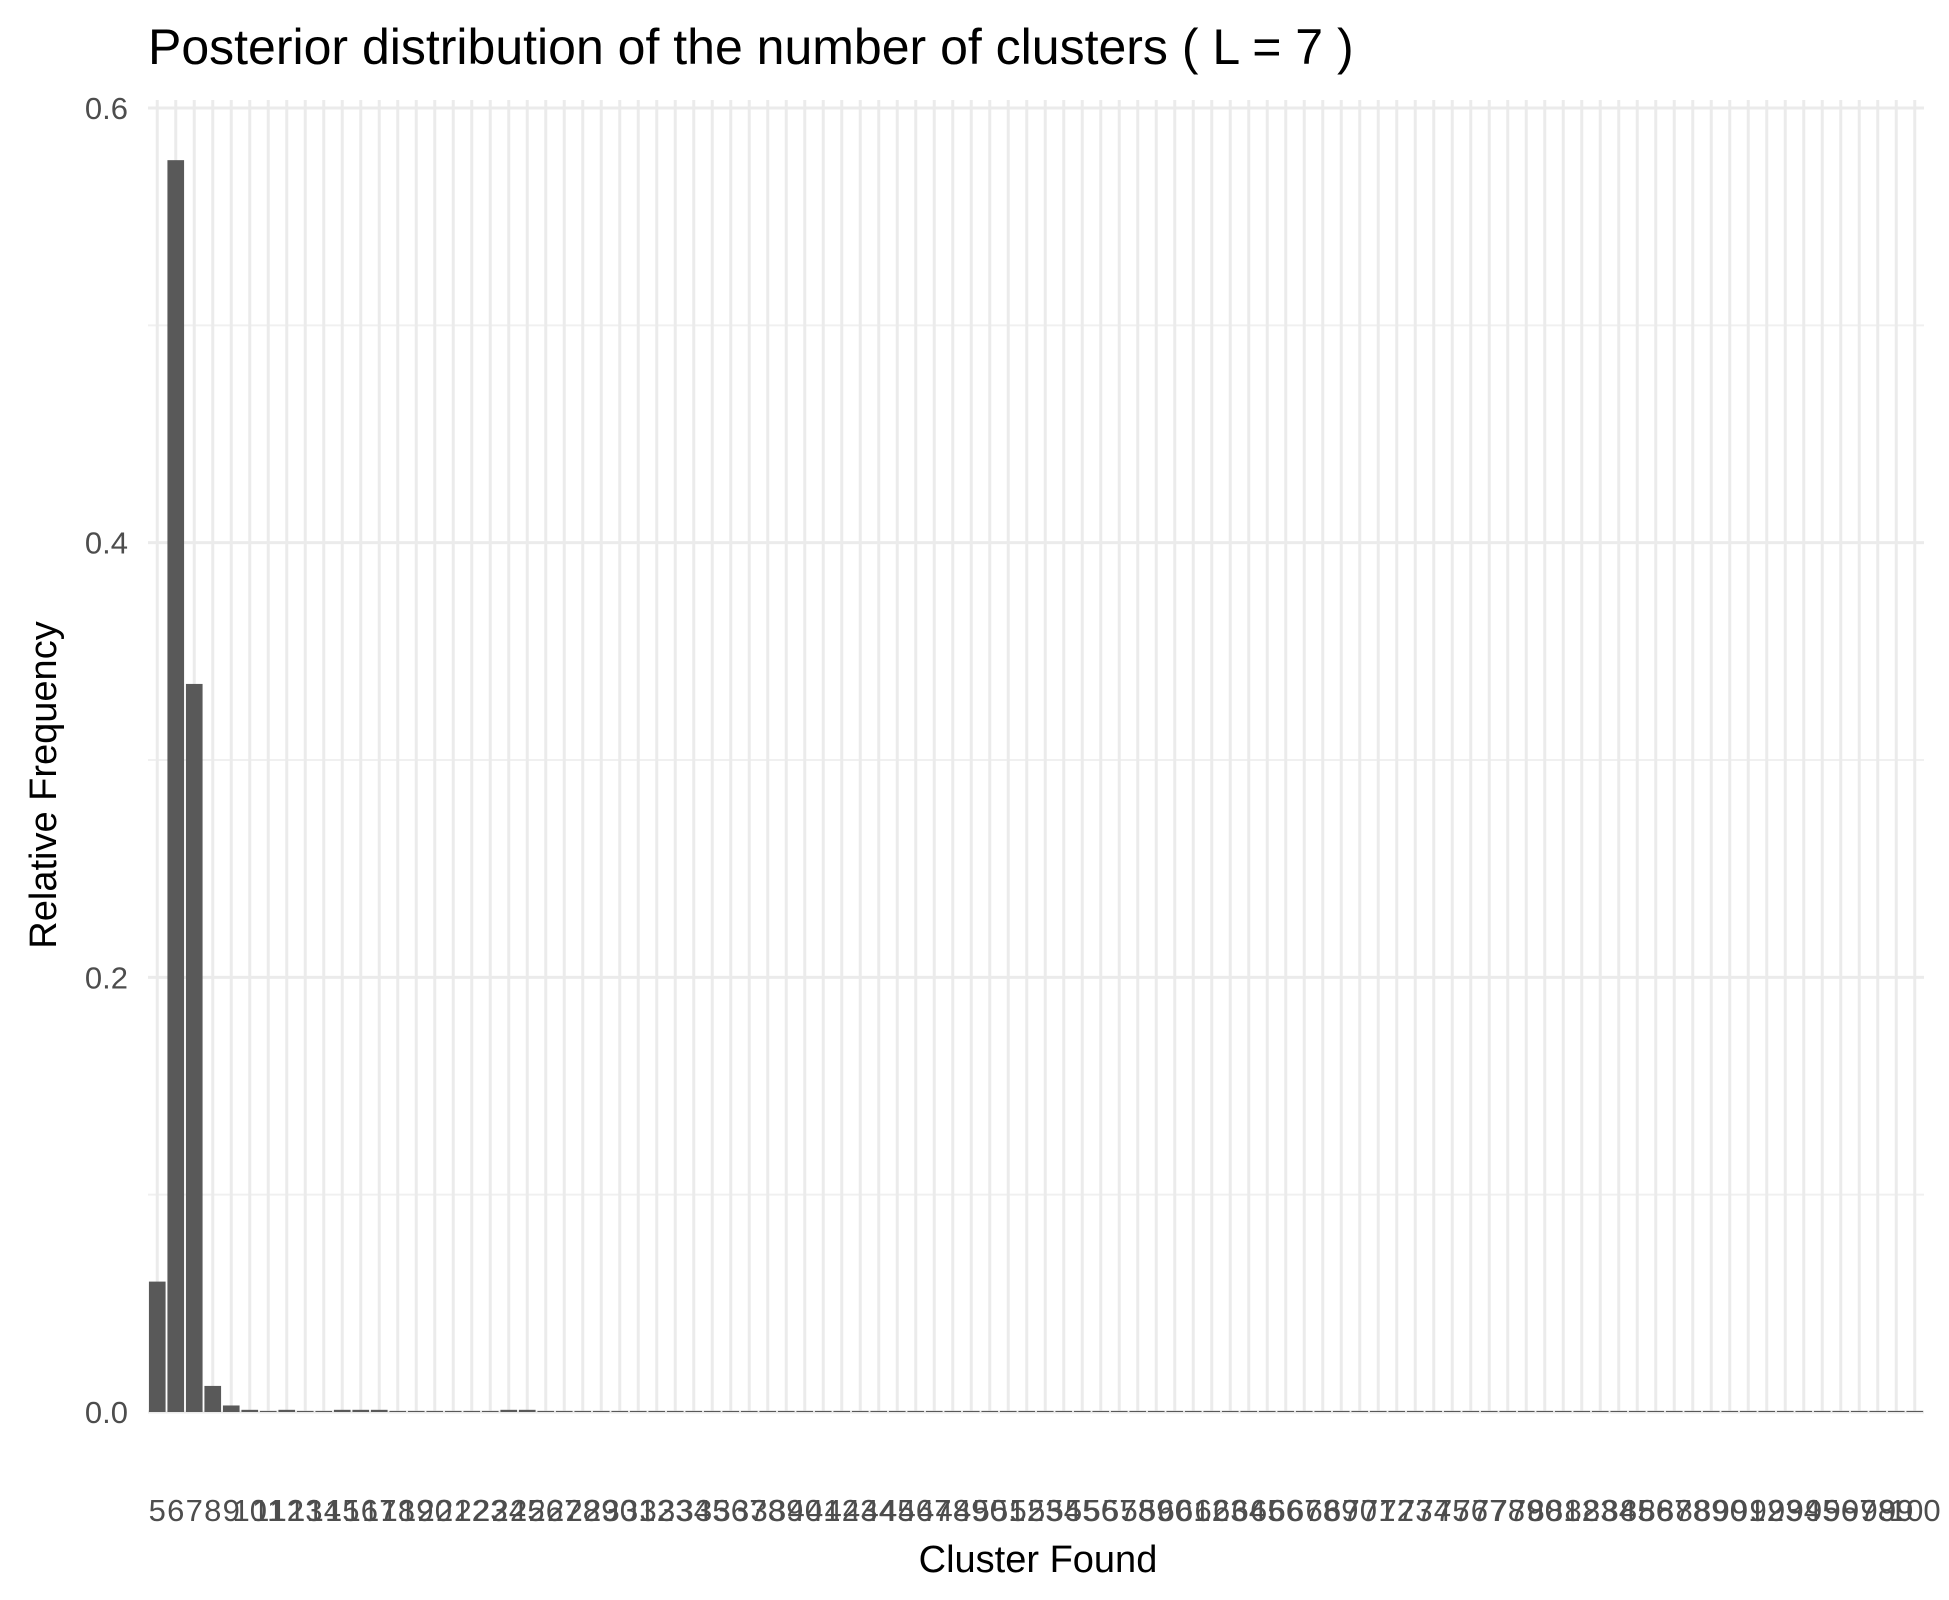  What do you see at coordinates (472, 1510) in the screenshot?
I see `x-tick-label: 22` at bounding box center [472, 1510].